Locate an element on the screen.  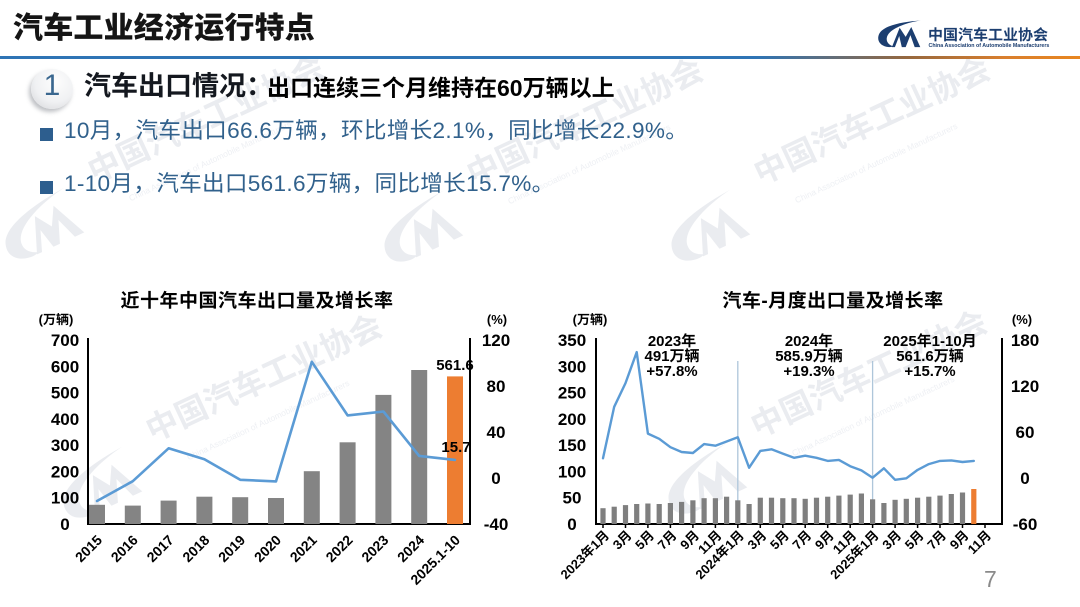
svg-text: 2015 is located at coordinates (88, 548).